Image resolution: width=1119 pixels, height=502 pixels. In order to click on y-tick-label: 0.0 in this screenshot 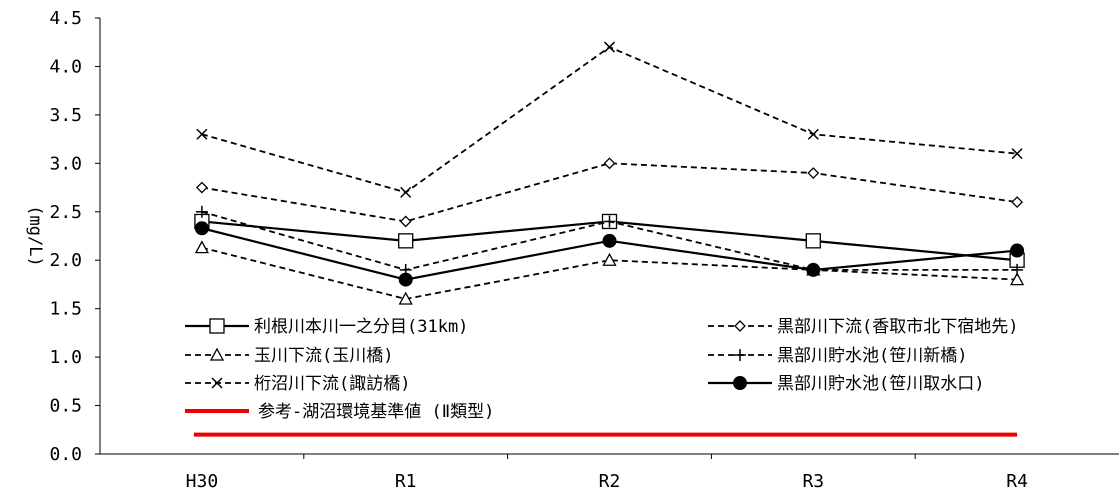, I will do `click(65, 454)`.